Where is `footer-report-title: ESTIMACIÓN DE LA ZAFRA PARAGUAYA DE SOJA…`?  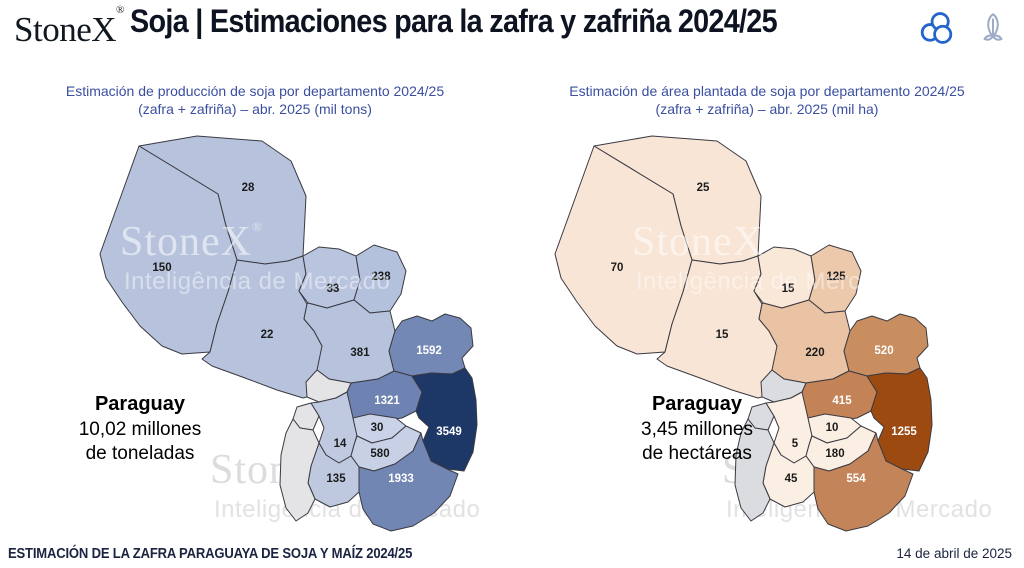 footer-report-title: ESTIMACIÓN DE LA ZAFRA PARAGUAYA DE SOJA… is located at coordinates (210, 554).